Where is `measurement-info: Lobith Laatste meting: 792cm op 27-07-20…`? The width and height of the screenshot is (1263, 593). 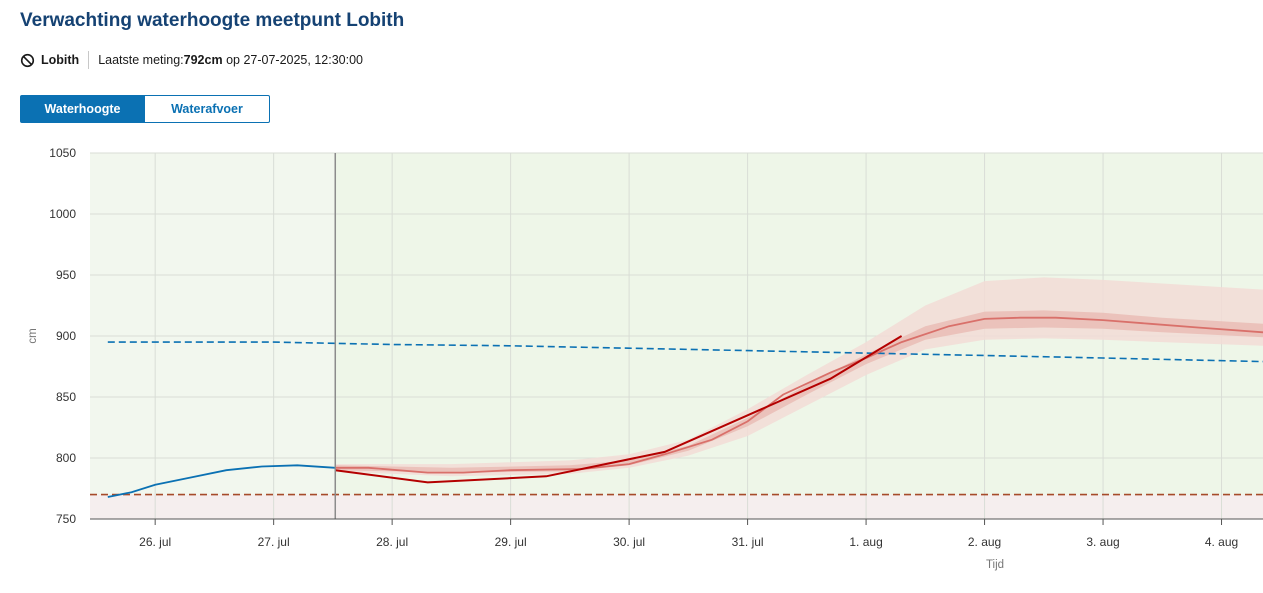
measurement-info: Lobith Laatste meting: 792cm op 27-07-20… is located at coordinates (191, 60).